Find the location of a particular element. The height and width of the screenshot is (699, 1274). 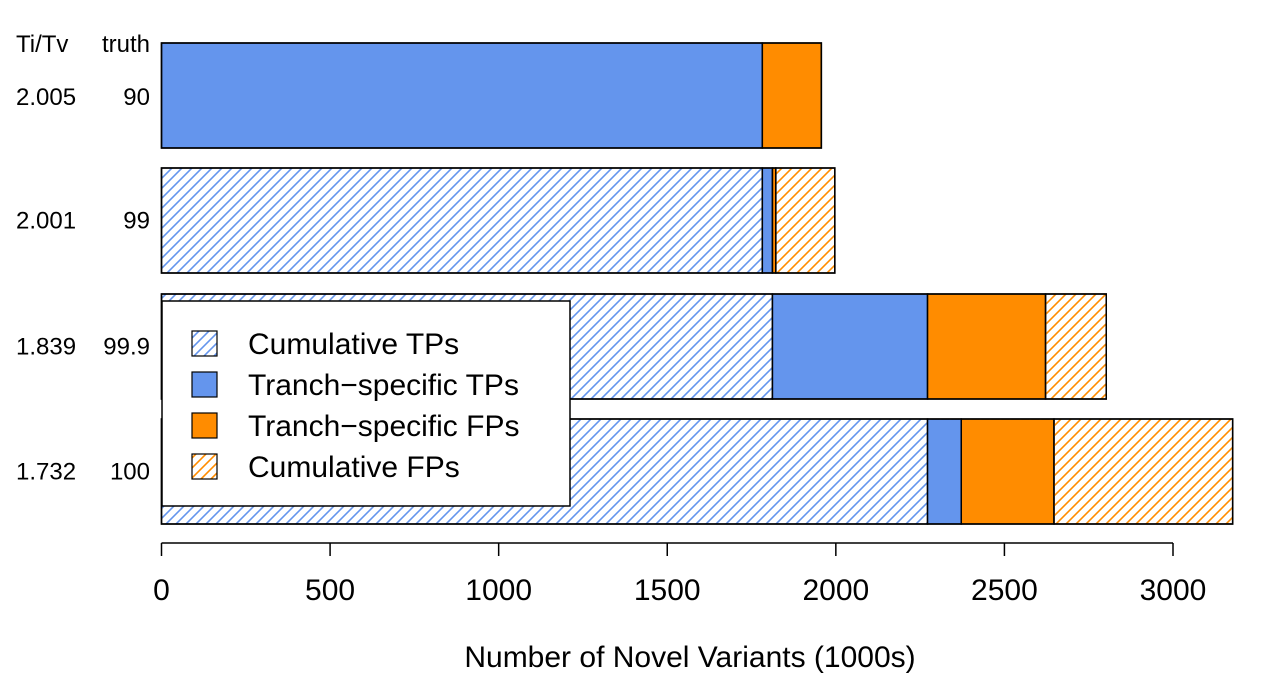

row-truth-label: 99.9 is located at coordinates (126, 347).